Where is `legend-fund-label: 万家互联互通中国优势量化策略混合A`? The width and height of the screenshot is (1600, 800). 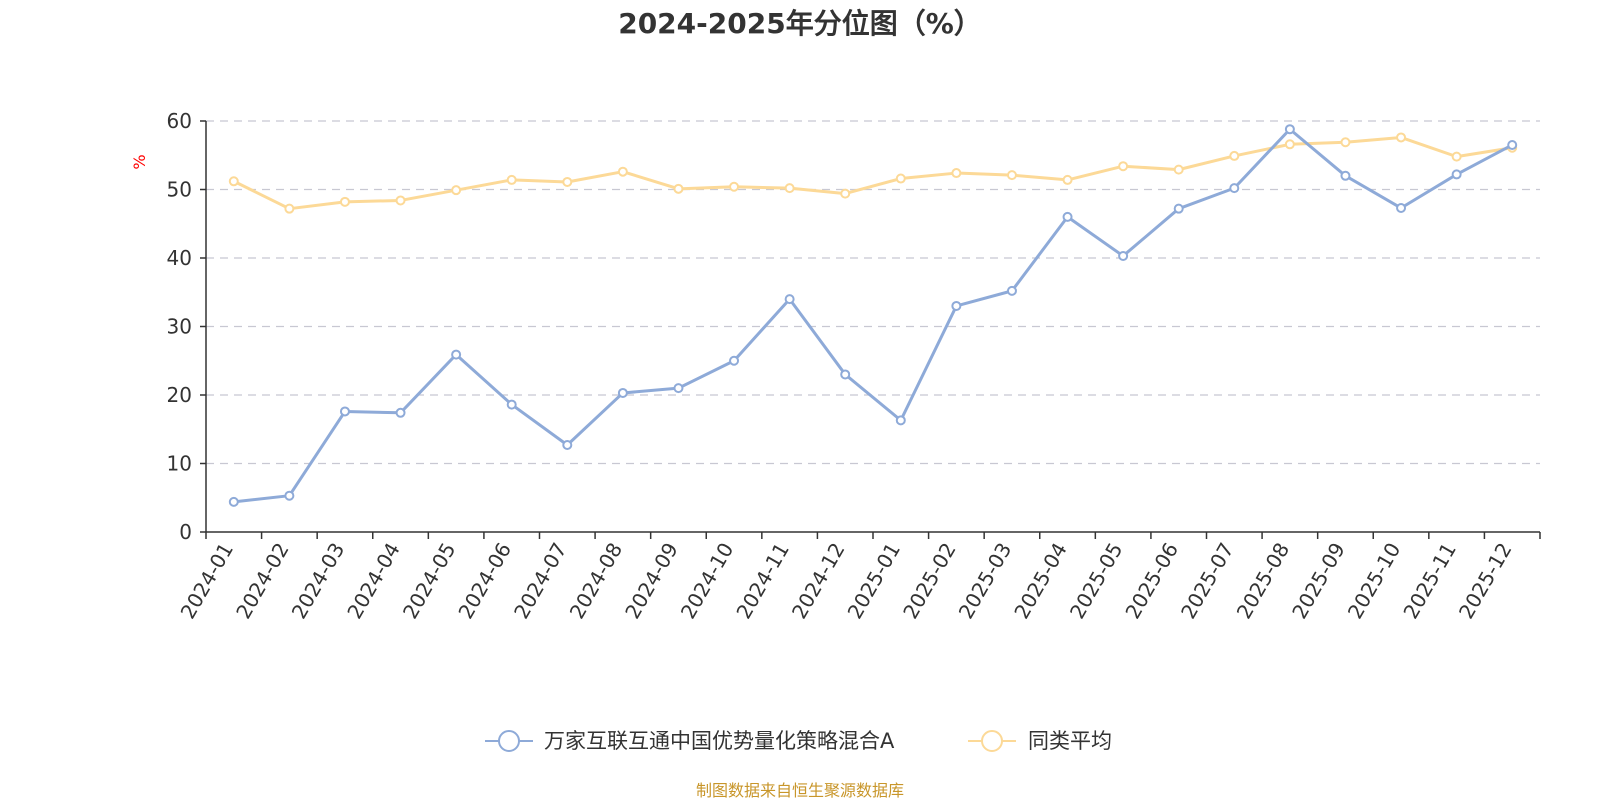 legend-fund-label: 万家互联互通中国优势量化策略混合A is located at coordinates (719, 741).